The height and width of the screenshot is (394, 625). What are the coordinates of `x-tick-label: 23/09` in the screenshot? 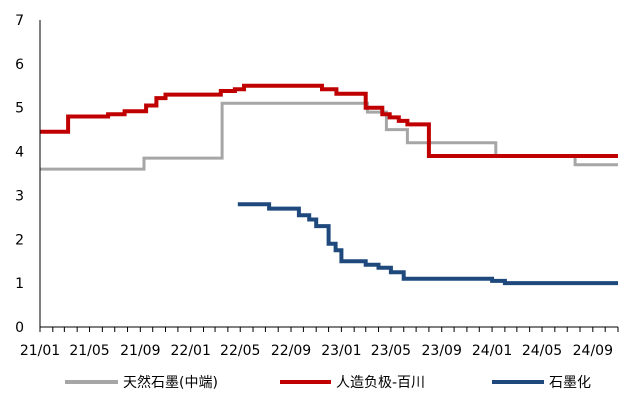 It's located at (442, 351).